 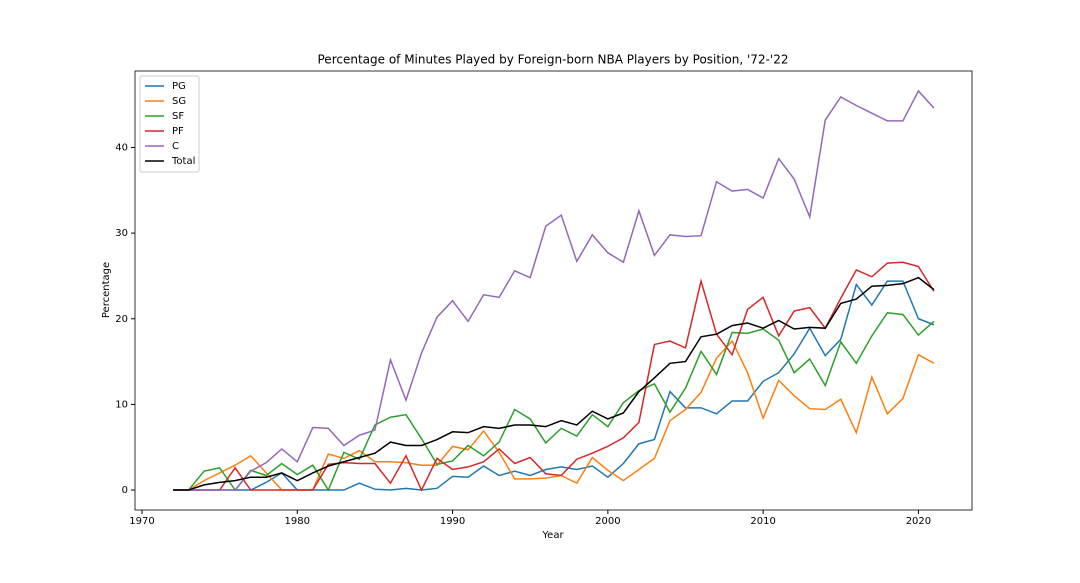 What do you see at coordinates (121, 233) in the screenshot?
I see `y-tick-label: 30` at bounding box center [121, 233].